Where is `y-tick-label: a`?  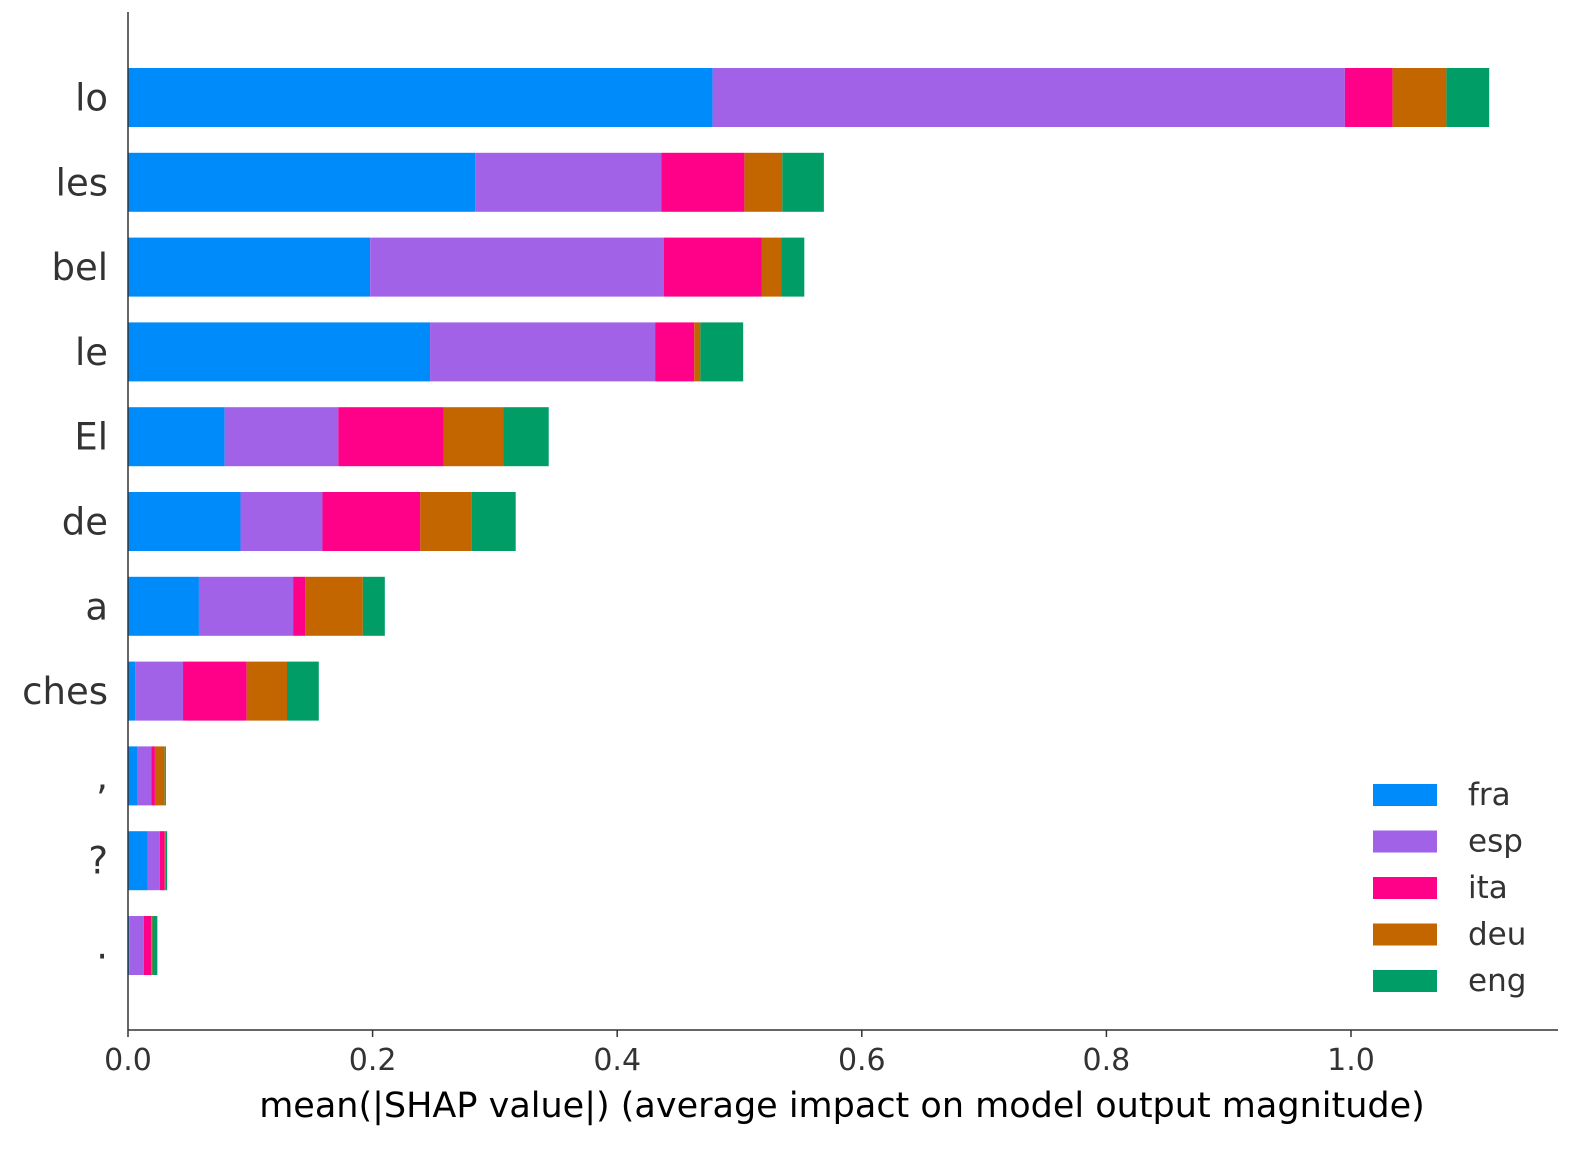
y-tick-label: a is located at coordinates (96, 606).